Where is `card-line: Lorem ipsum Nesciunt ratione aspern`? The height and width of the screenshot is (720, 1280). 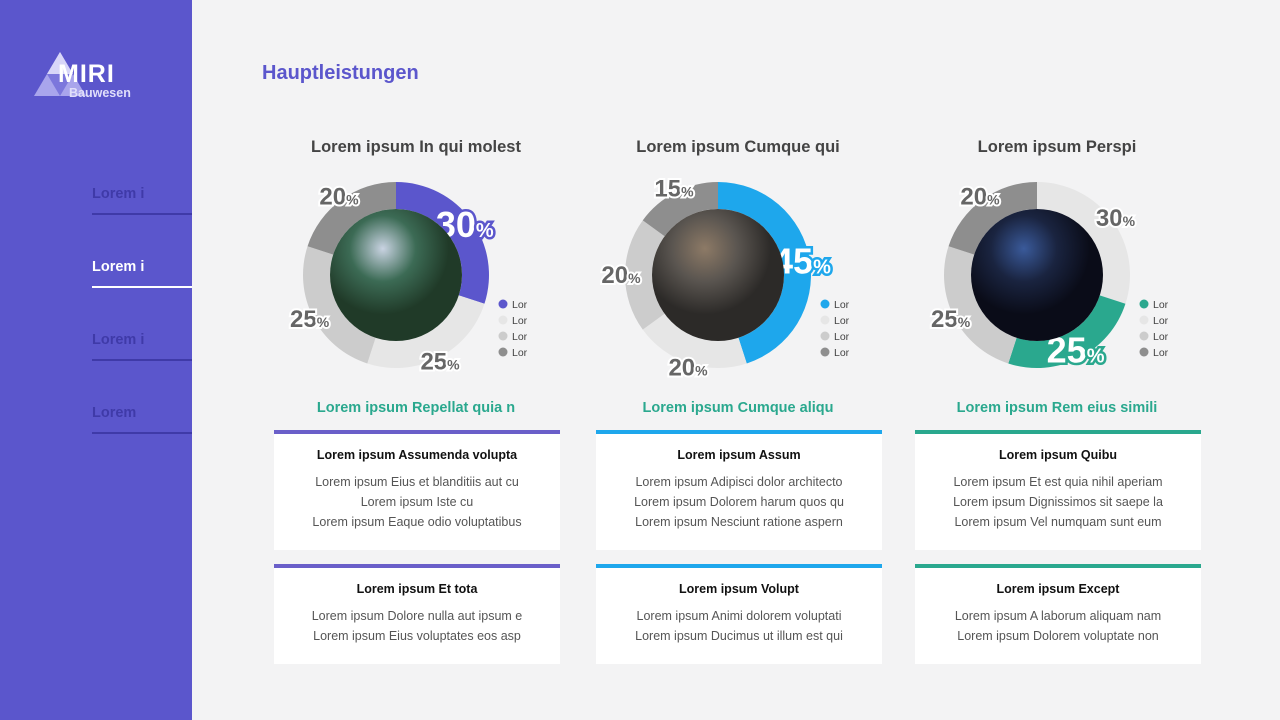
card-line: Lorem ipsum Nesciunt ratione aspern is located at coordinates (739, 522).